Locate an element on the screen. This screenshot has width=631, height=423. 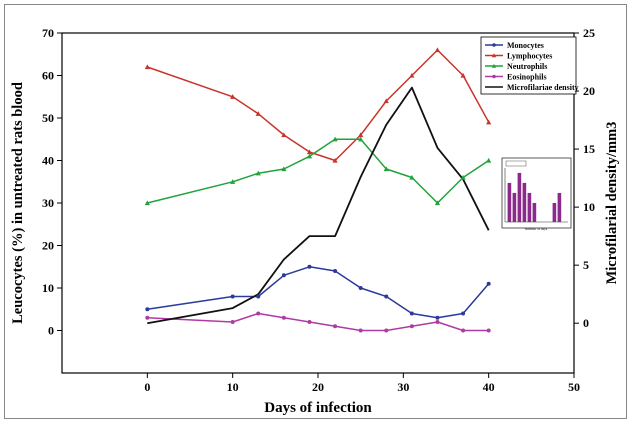
y-axis-left-title: Leucocytes (%) in untreated rats blood is located at coordinates (18, 203).